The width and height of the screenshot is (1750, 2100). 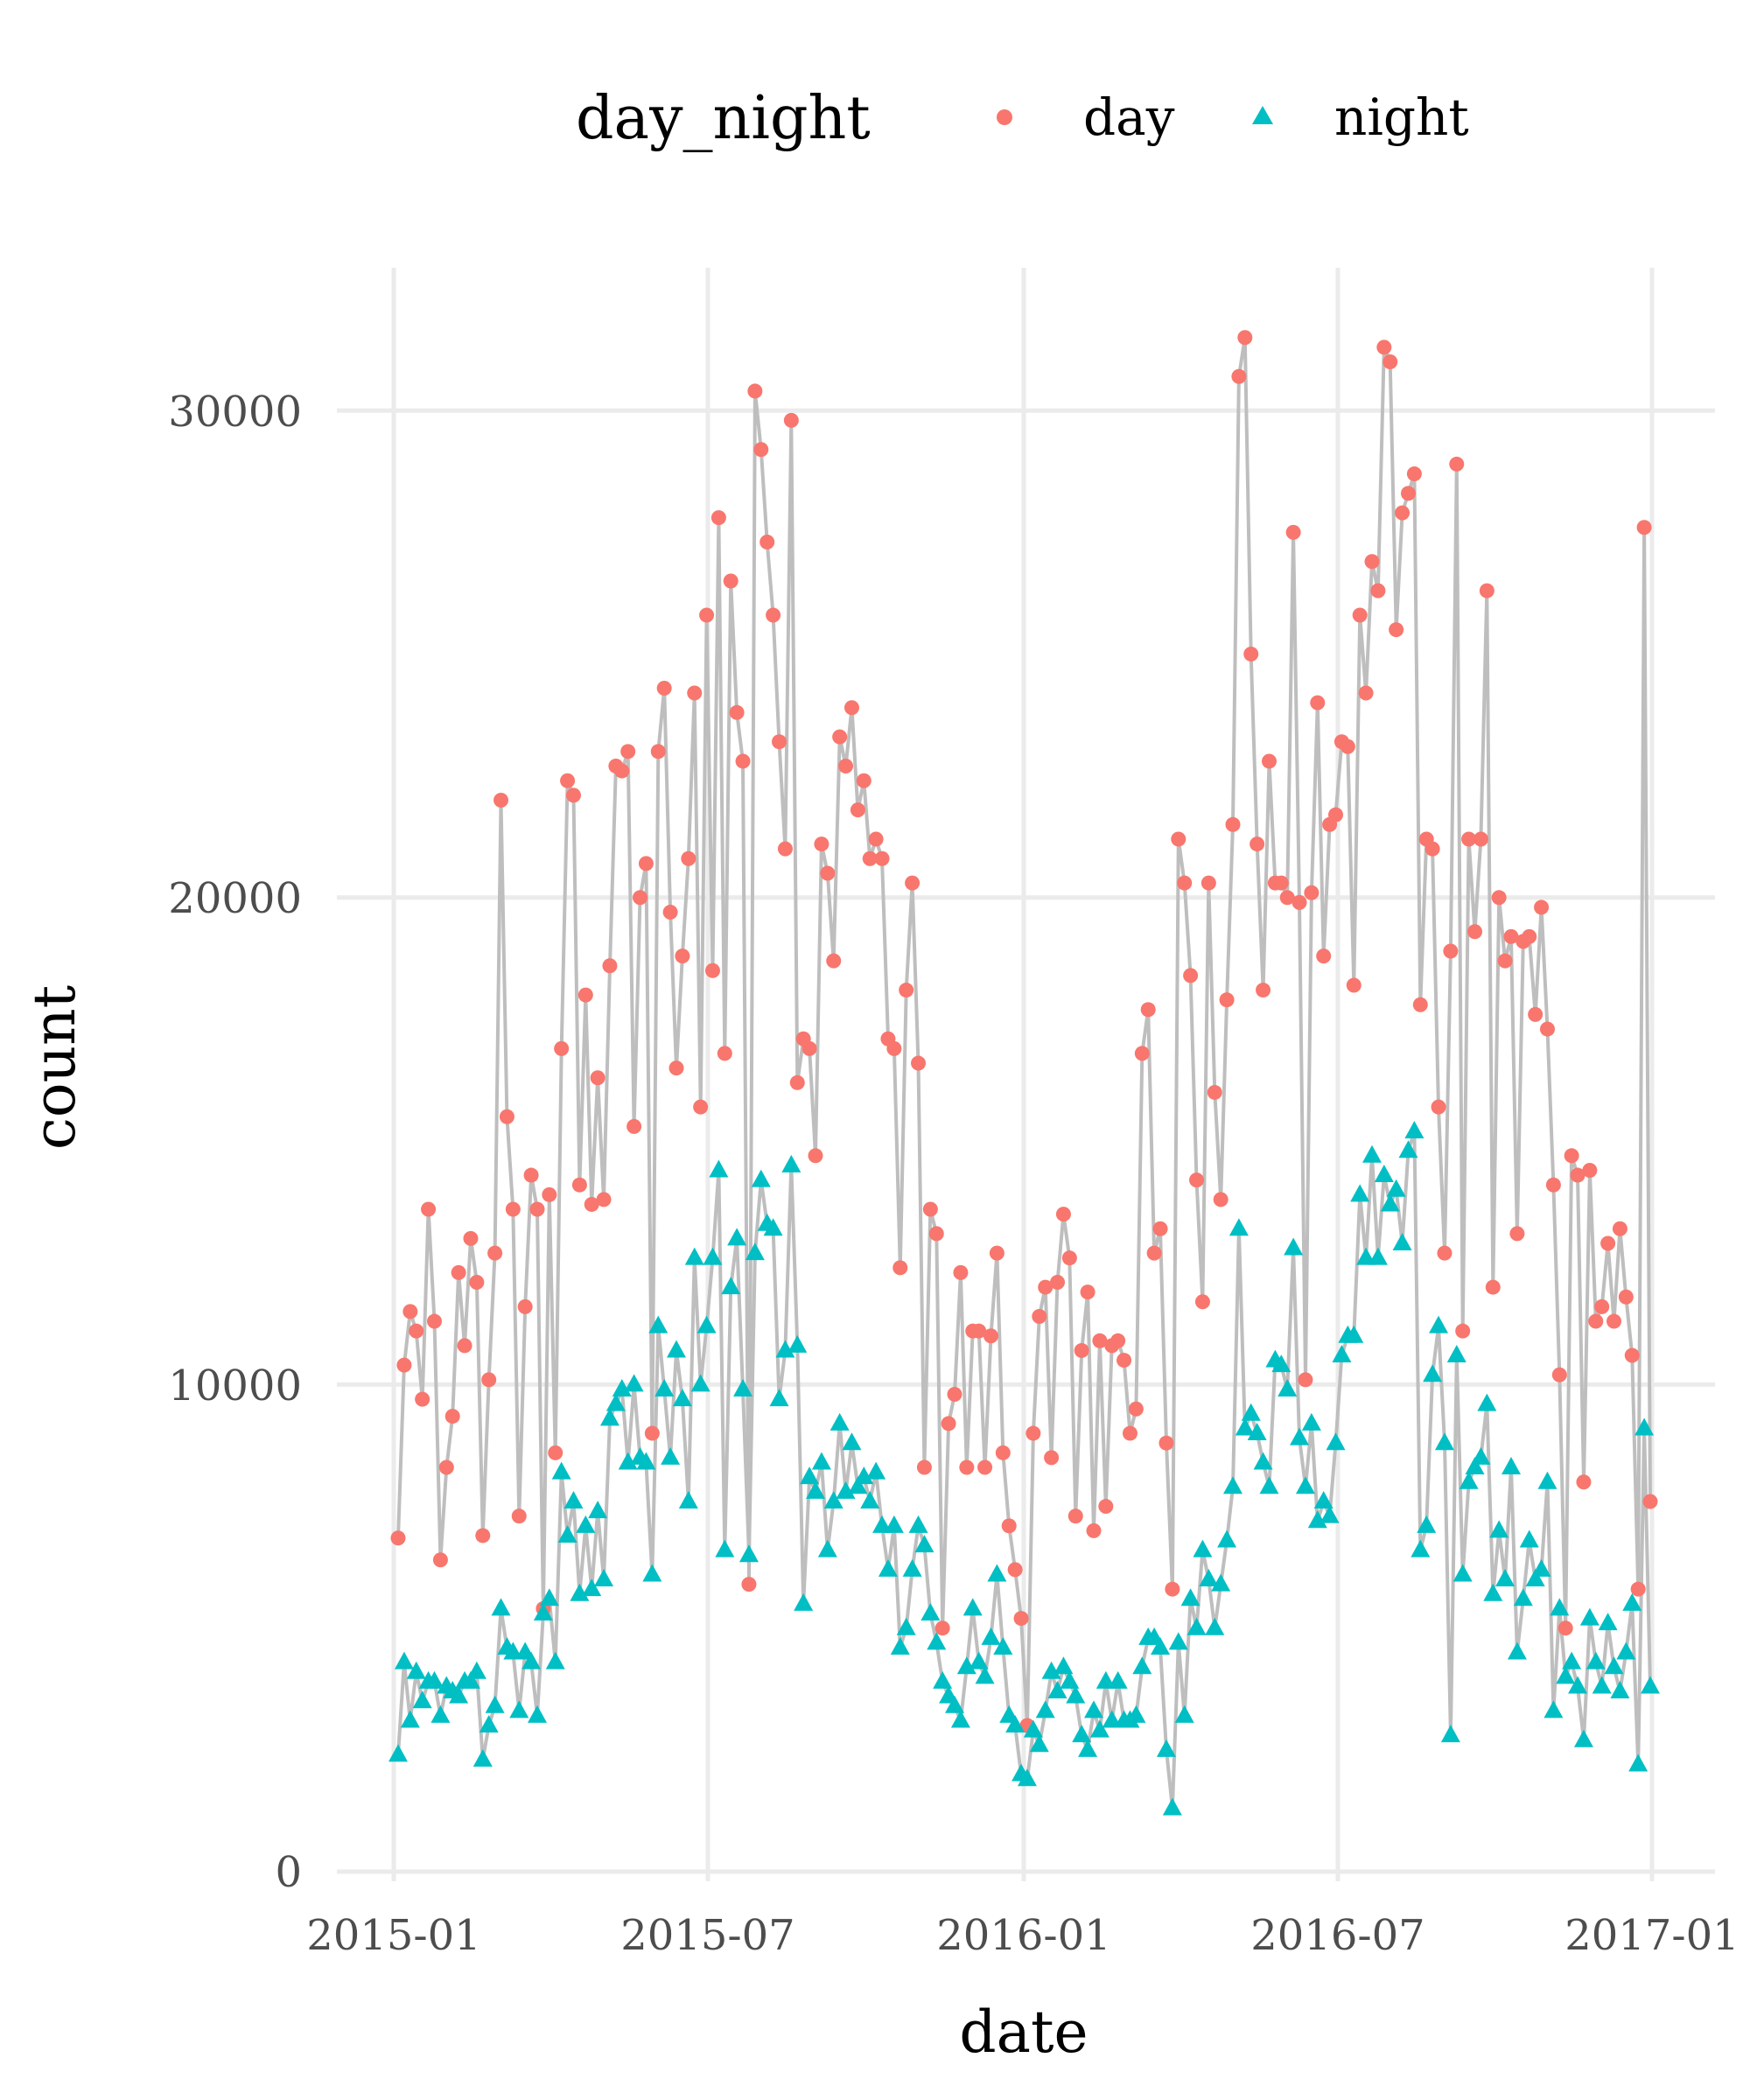 What do you see at coordinates (1129, 117) in the screenshot?
I see `legend-day-label: day` at bounding box center [1129, 117].